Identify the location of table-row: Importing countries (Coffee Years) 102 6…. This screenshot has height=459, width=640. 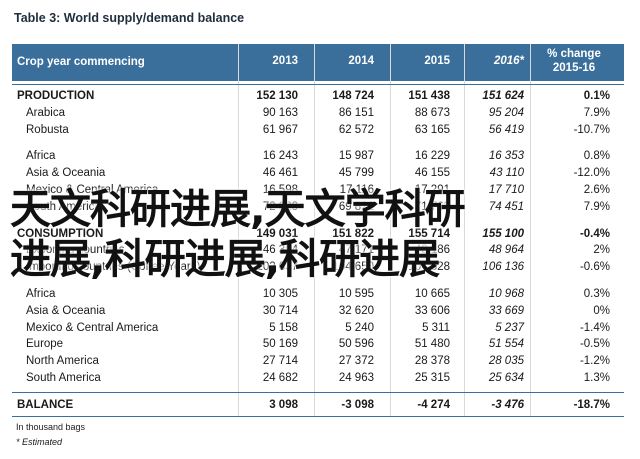
(318, 267).